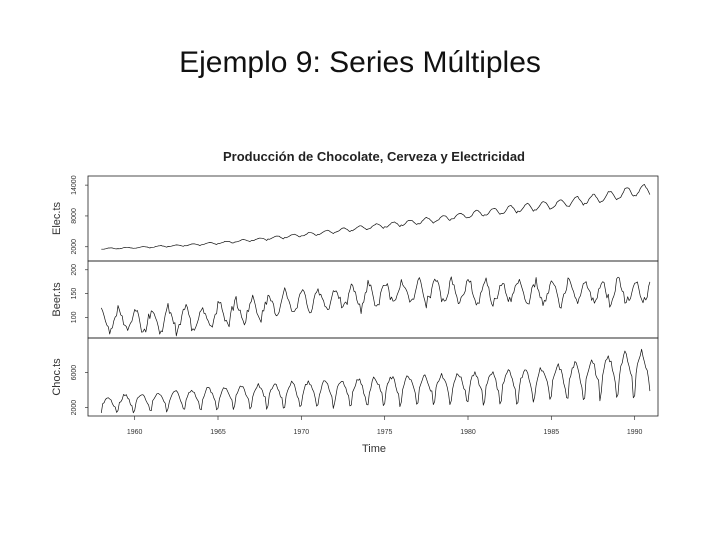 The height and width of the screenshot is (540, 720). What do you see at coordinates (376, 217) in the screenshot?
I see `series-line-elec-ts` at bounding box center [376, 217].